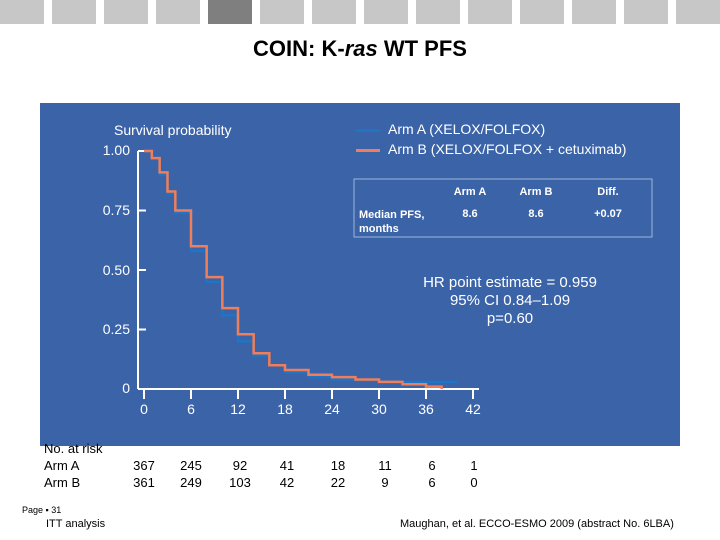 The image size is (720, 540). Describe the element at coordinates (426, 409) in the screenshot. I see `x-tick-label: 36` at that location.